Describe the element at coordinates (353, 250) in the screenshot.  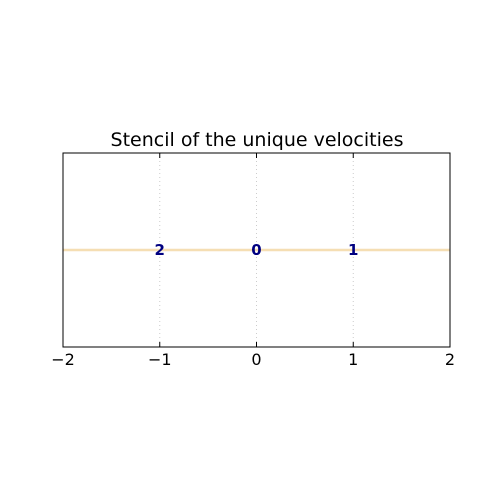
I see `velocity-label: 1` at that location.